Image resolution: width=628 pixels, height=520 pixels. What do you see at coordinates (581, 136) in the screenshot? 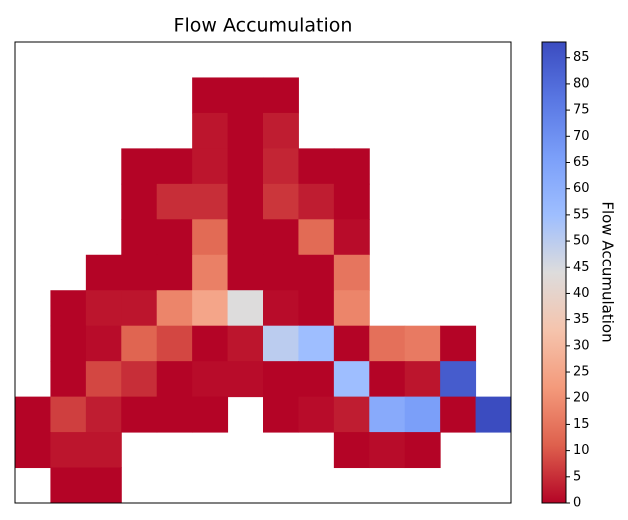
I see `colorbar-tick-label: 70` at bounding box center [581, 136].